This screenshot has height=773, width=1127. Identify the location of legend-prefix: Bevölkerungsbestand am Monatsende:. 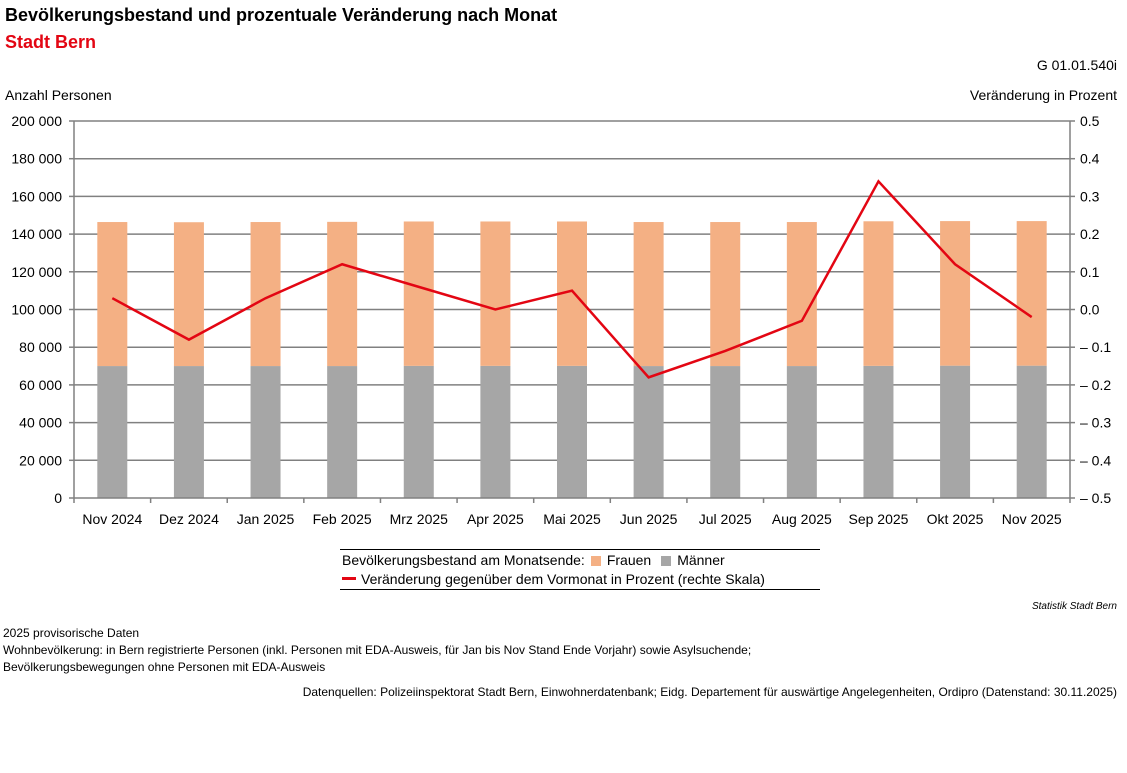
(463, 560).